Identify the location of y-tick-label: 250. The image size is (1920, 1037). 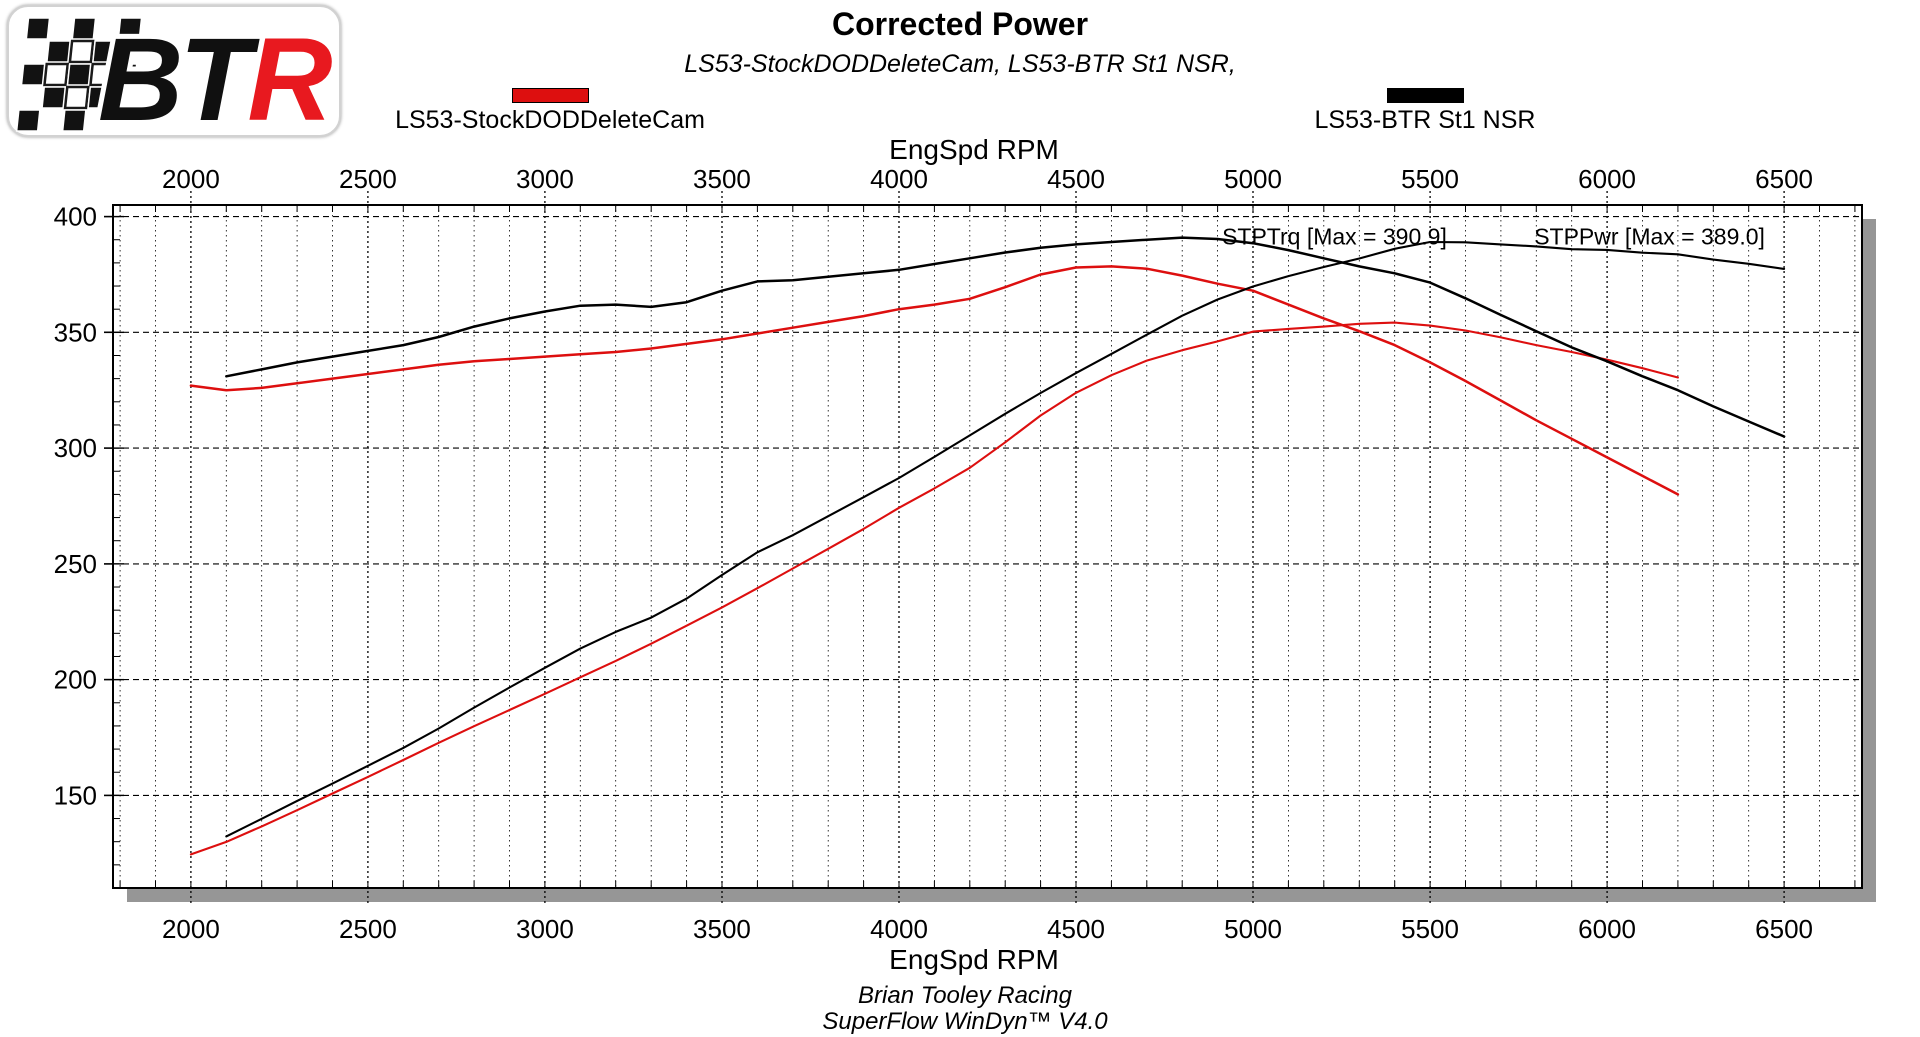
(75, 564).